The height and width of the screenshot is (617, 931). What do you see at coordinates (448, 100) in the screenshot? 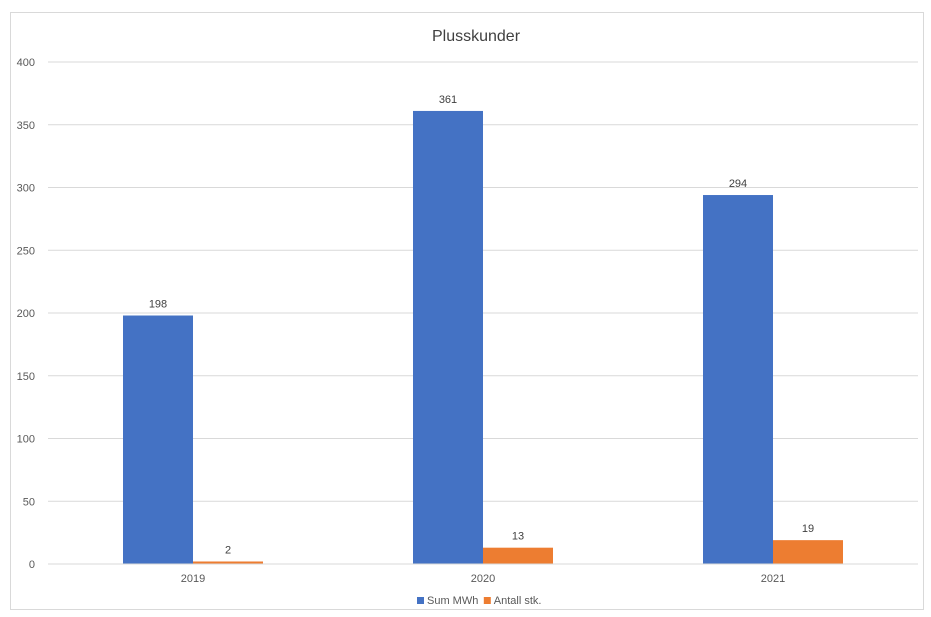
I see `data-label: 361` at bounding box center [448, 100].